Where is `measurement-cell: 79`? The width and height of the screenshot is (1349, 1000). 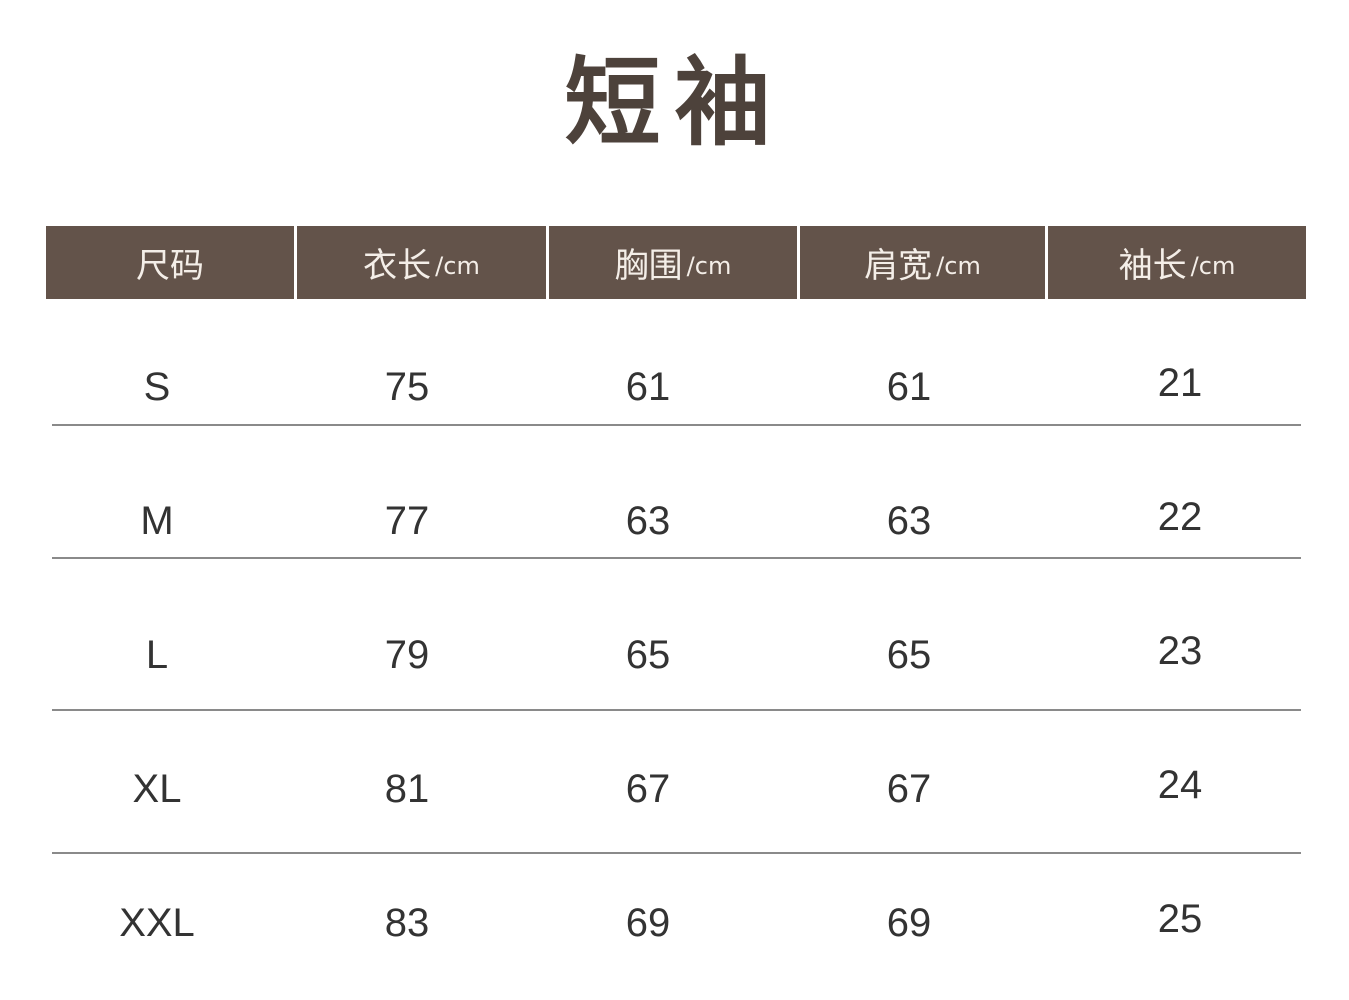 measurement-cell: 79 is located at coordinates (407, 655).